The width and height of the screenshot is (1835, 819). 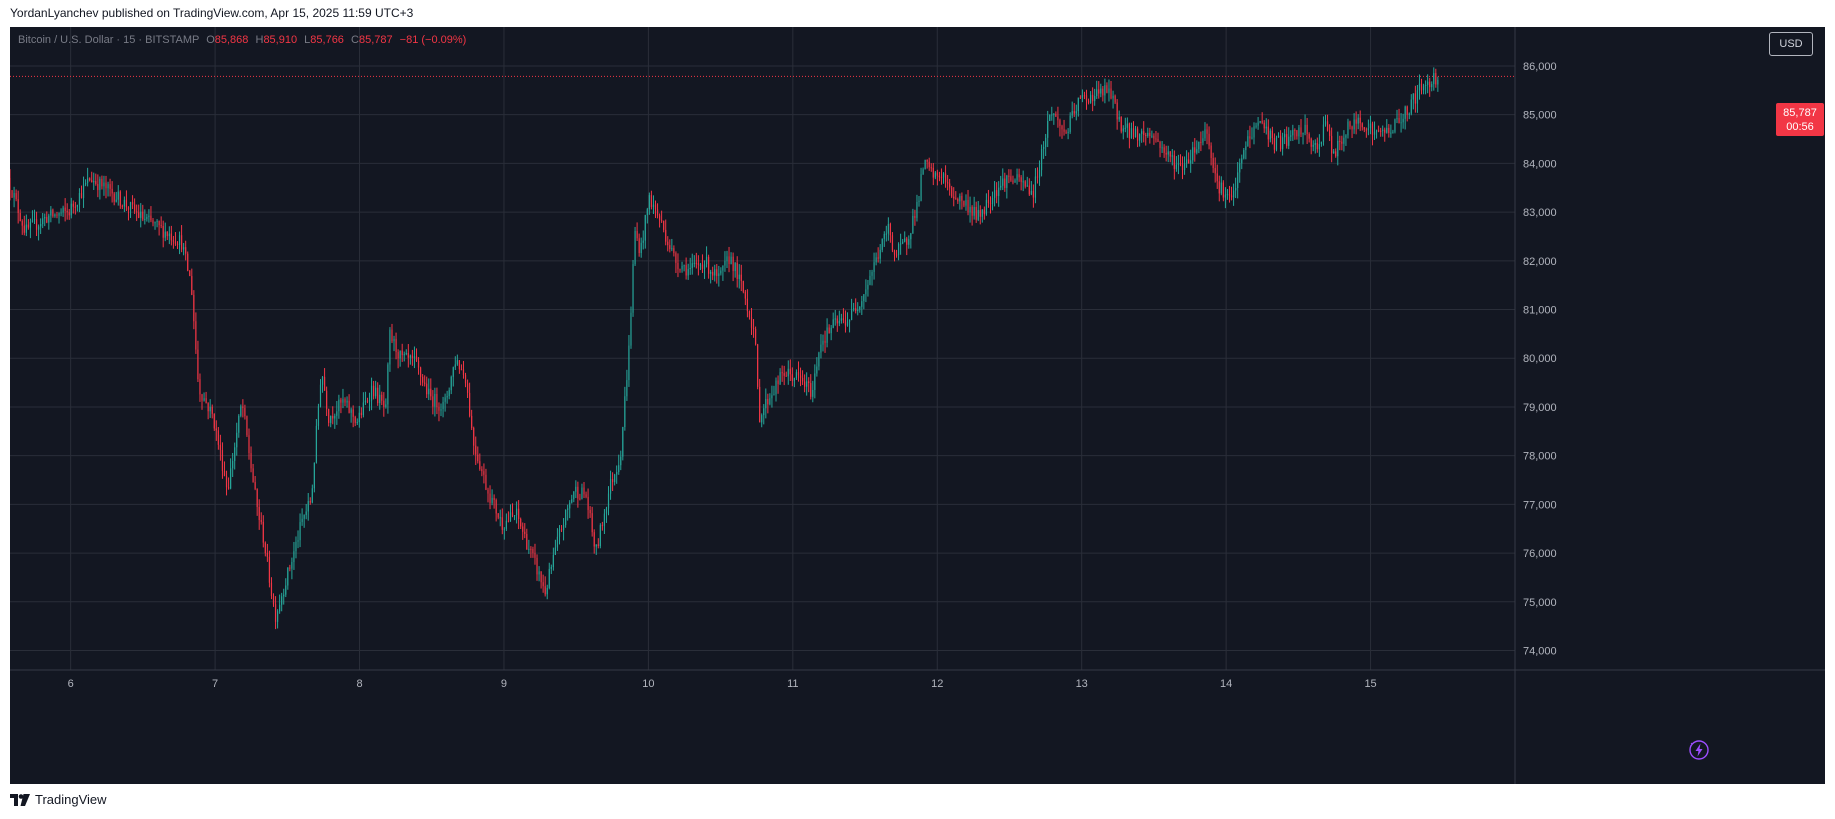 I want to click on x-tick-label: 8, so click(x=359, y=684).